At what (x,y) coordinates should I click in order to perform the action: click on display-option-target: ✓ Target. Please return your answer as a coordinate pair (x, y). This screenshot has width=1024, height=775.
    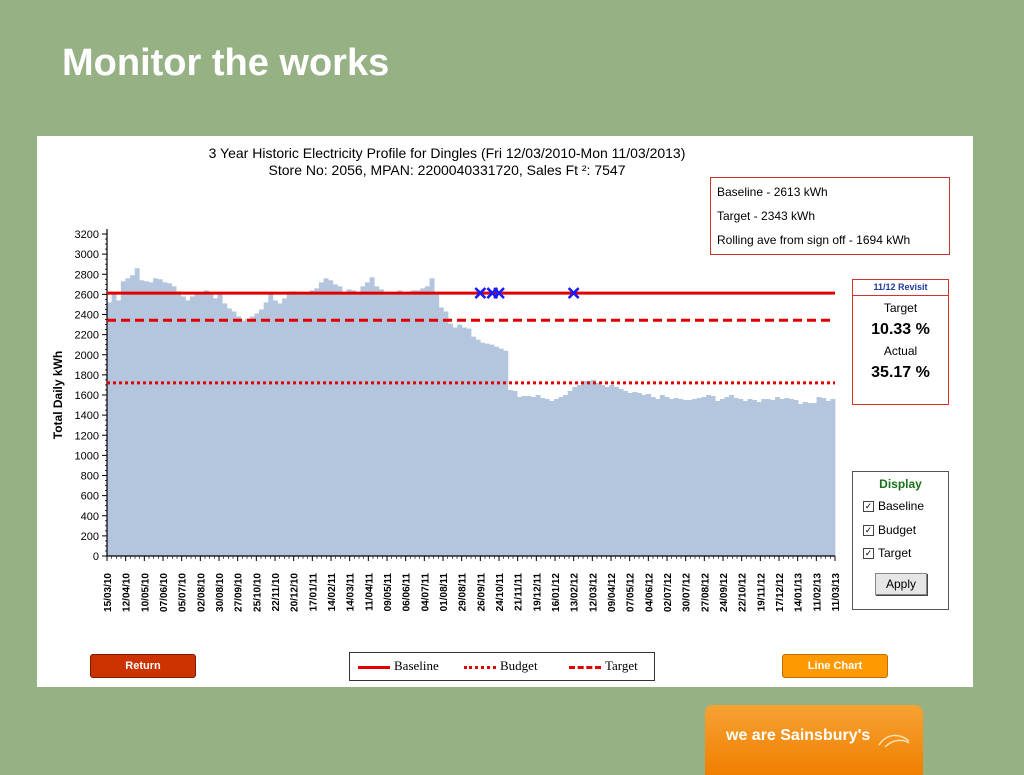
    Looking at the image, I should click on (887, 553).